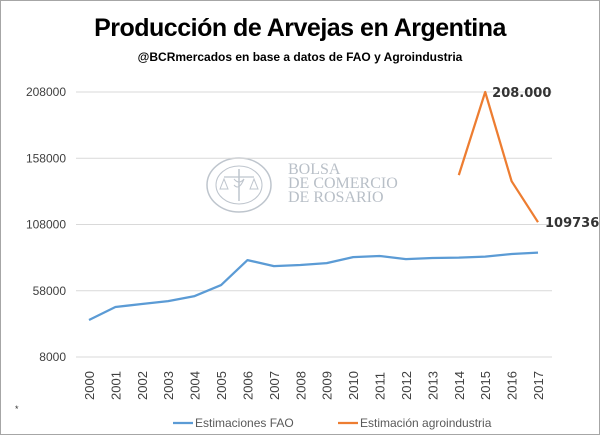 This screenshot has width=600, height=435. What do you see at coordinates (89, 385) in the screenshot?
I see `x-tick-label: 2000` at bounding box center [89, 385].